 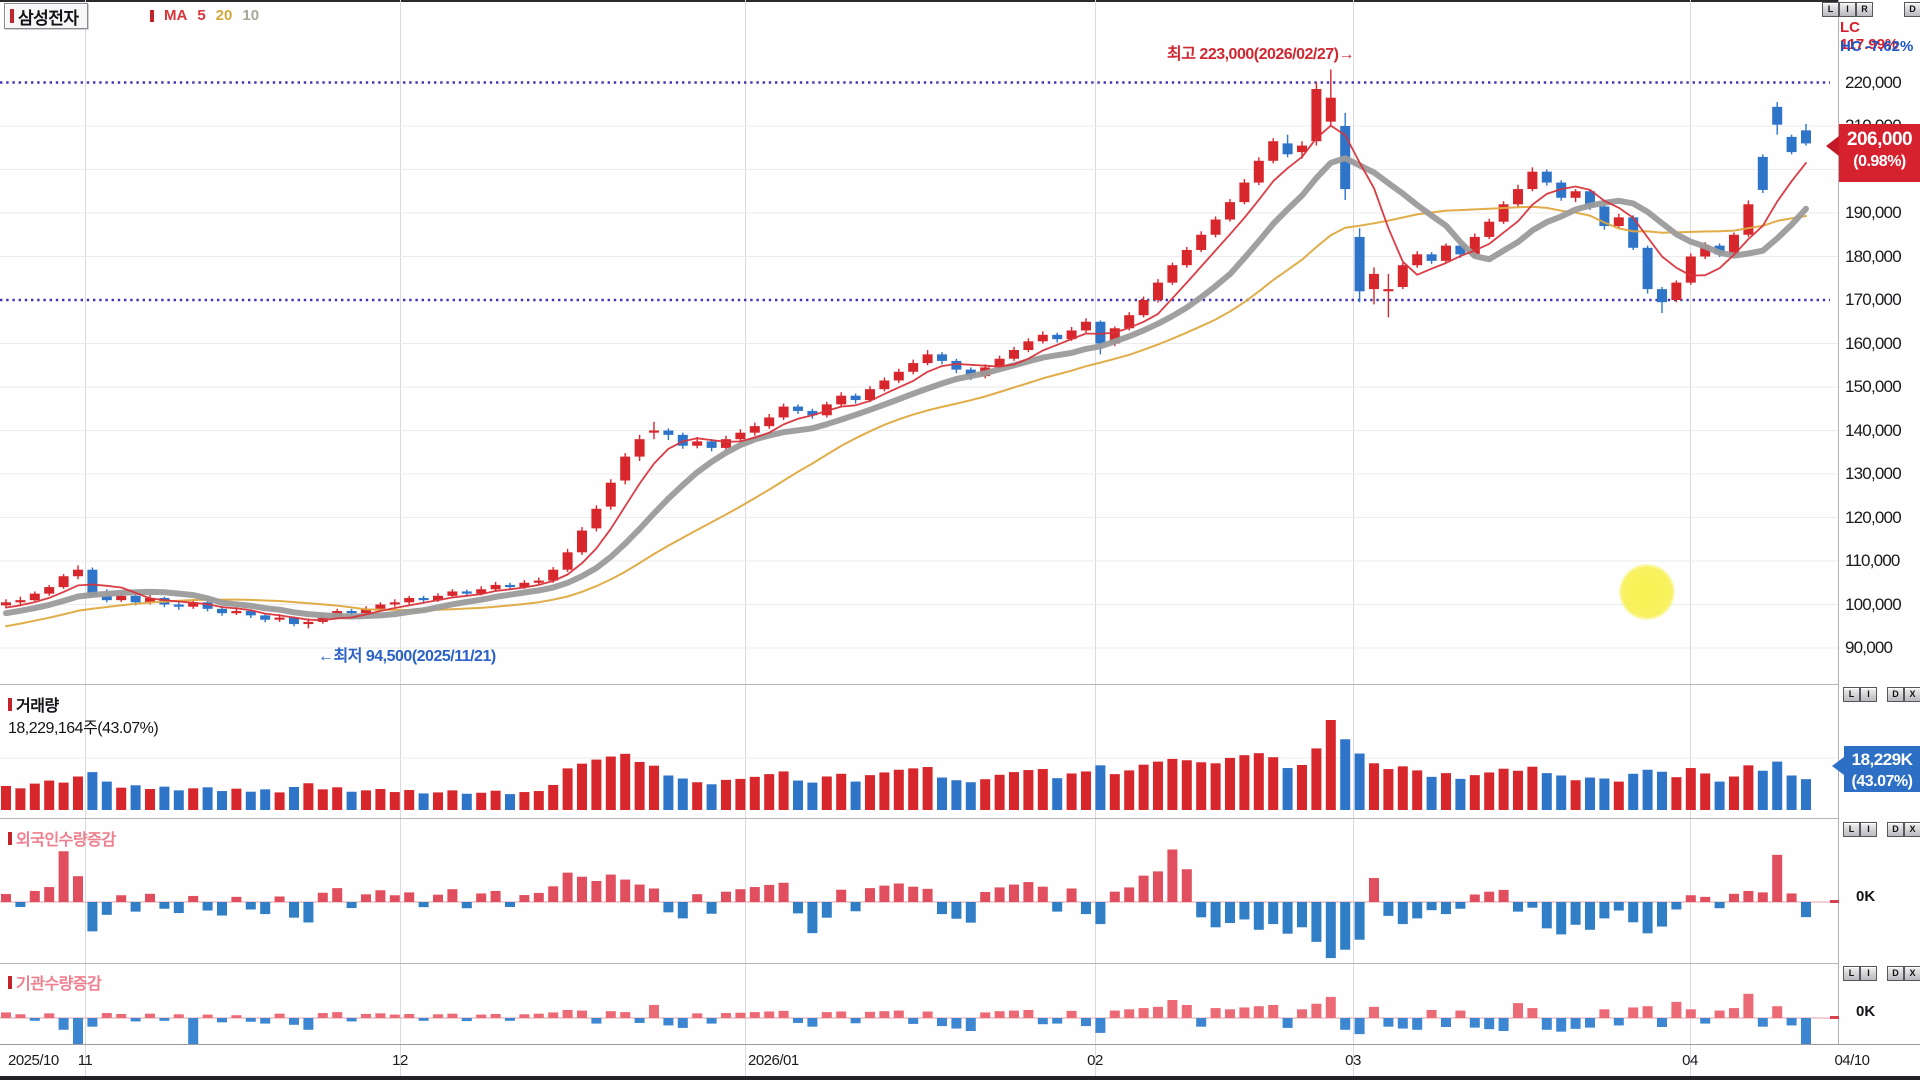 I want to click on mini-button-r: R, so click(x=1864, y=9).